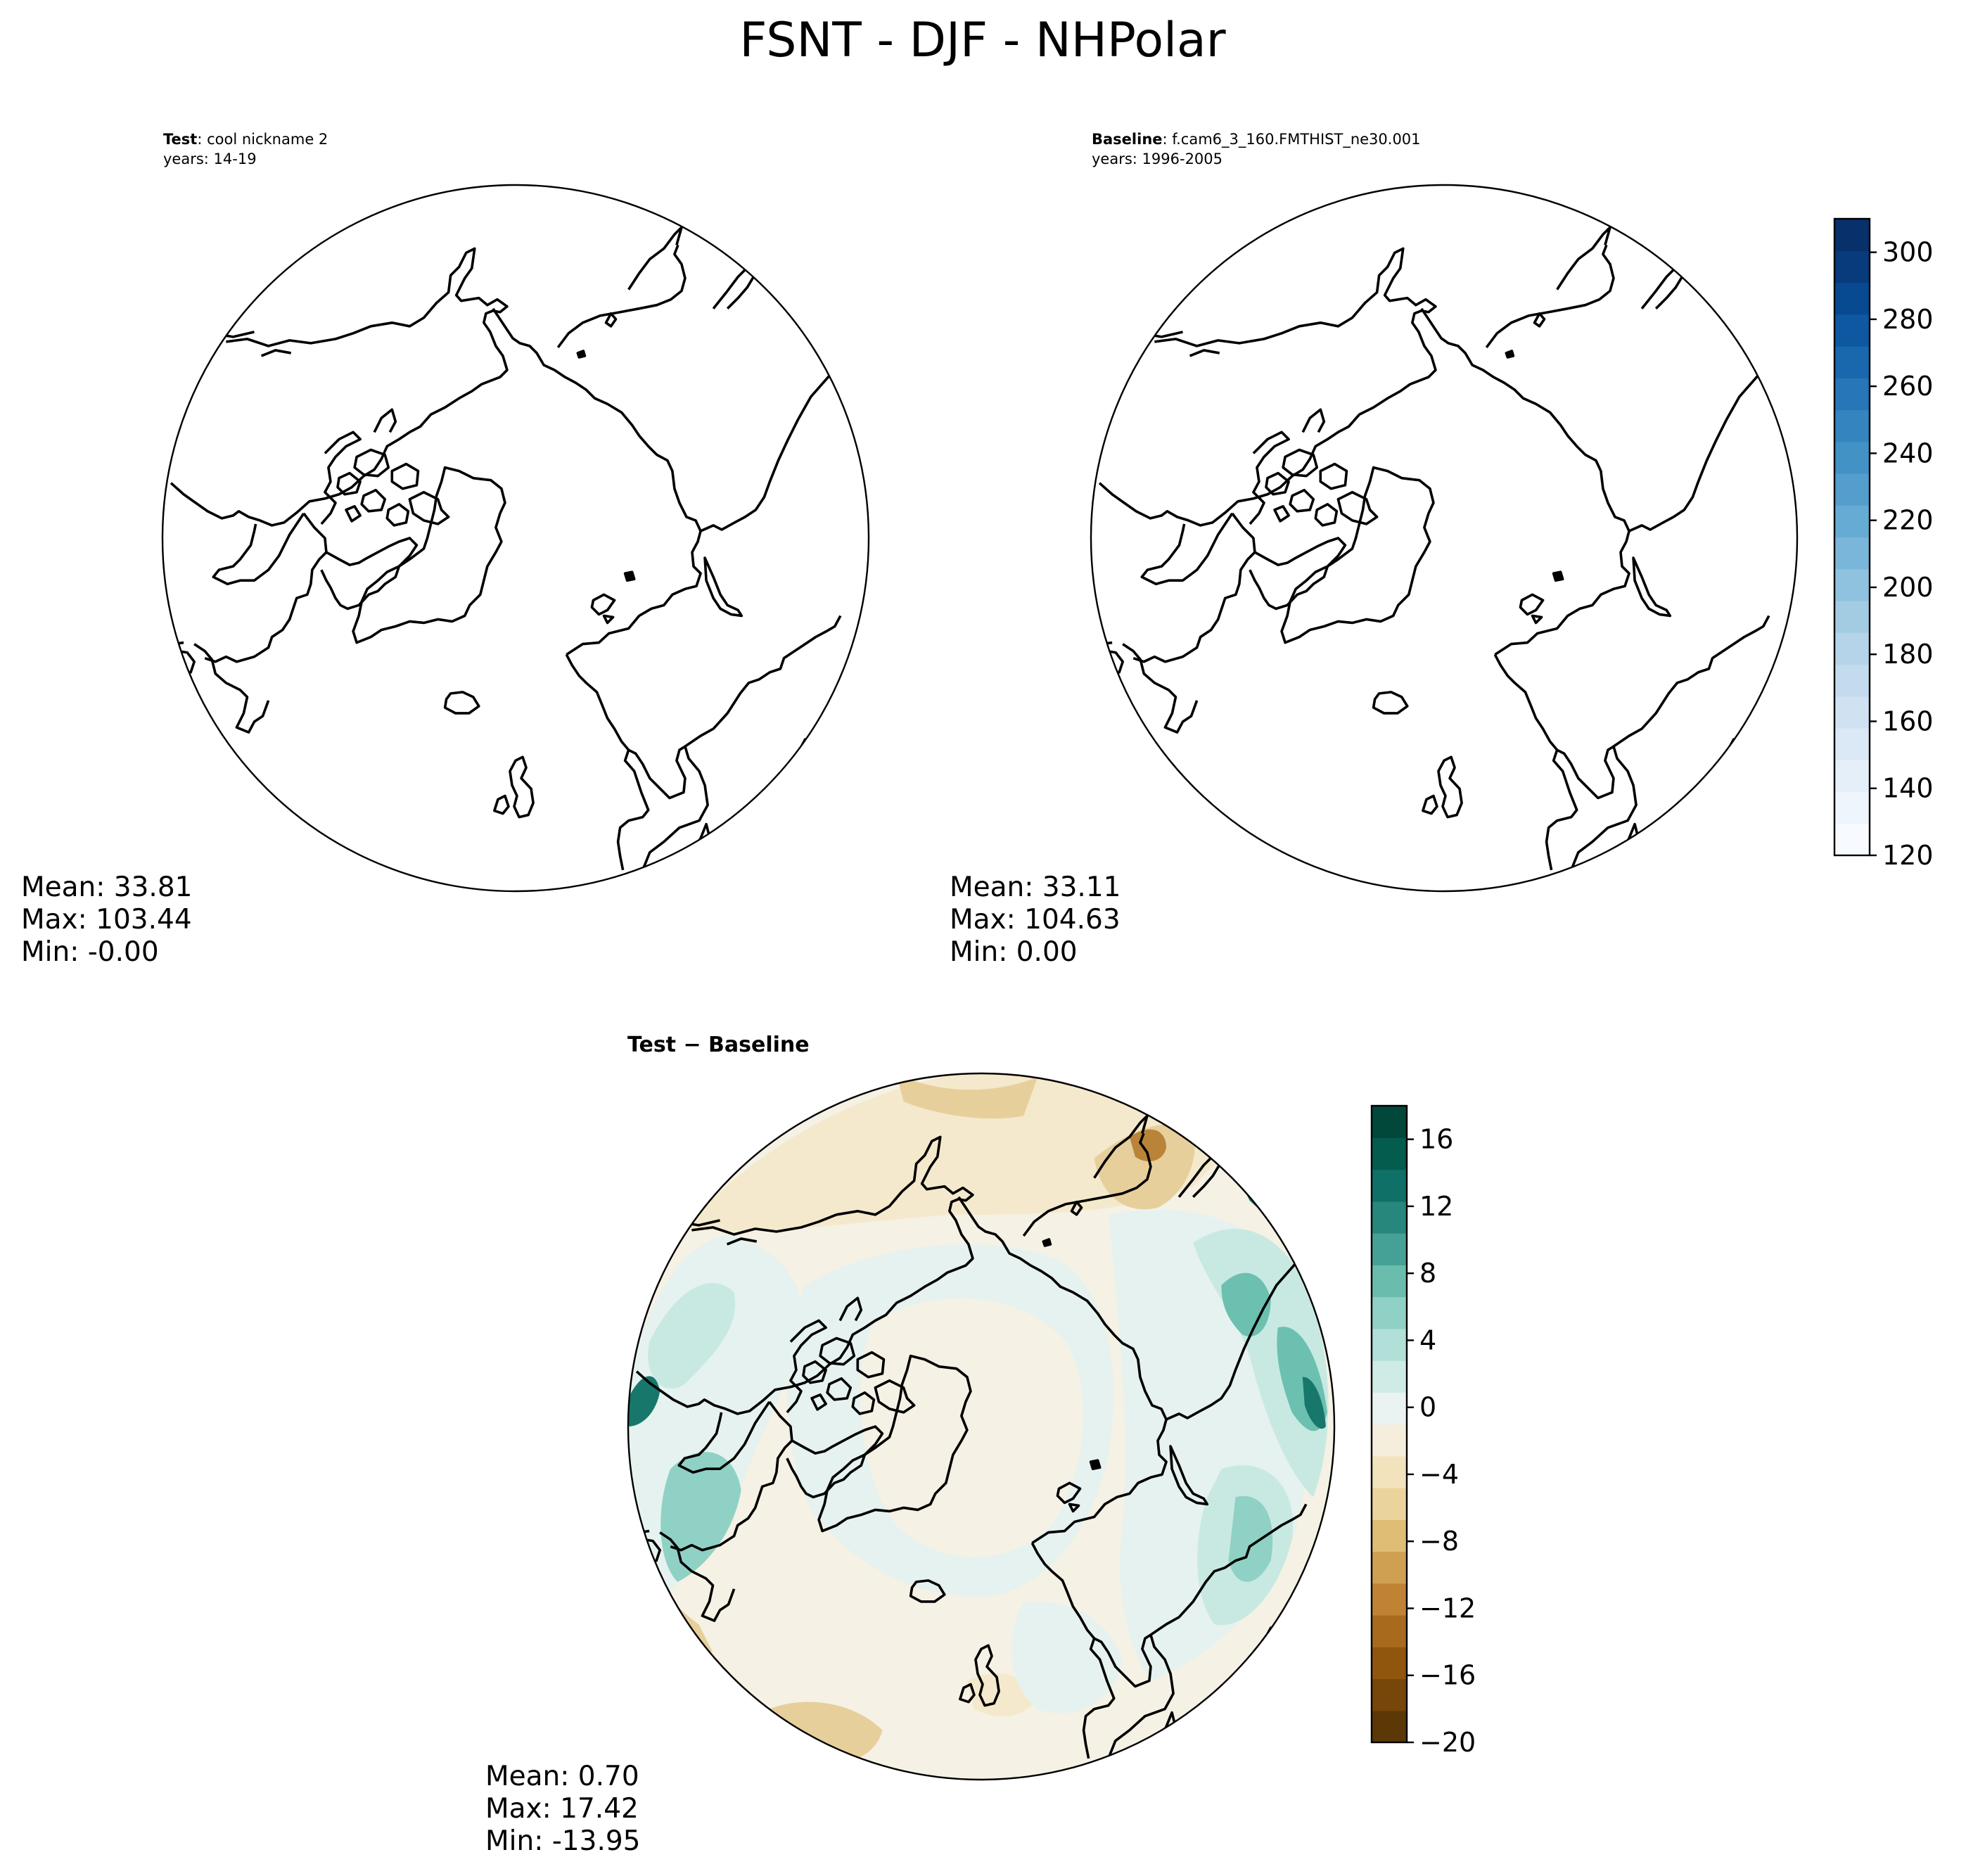 This screenshot has height=1876, width=1966. What do you see at coordinates (1908, 587) in the screenshot?
I see `colorbar-blues-tick-label: 200` at bounding box center [1908, 587].